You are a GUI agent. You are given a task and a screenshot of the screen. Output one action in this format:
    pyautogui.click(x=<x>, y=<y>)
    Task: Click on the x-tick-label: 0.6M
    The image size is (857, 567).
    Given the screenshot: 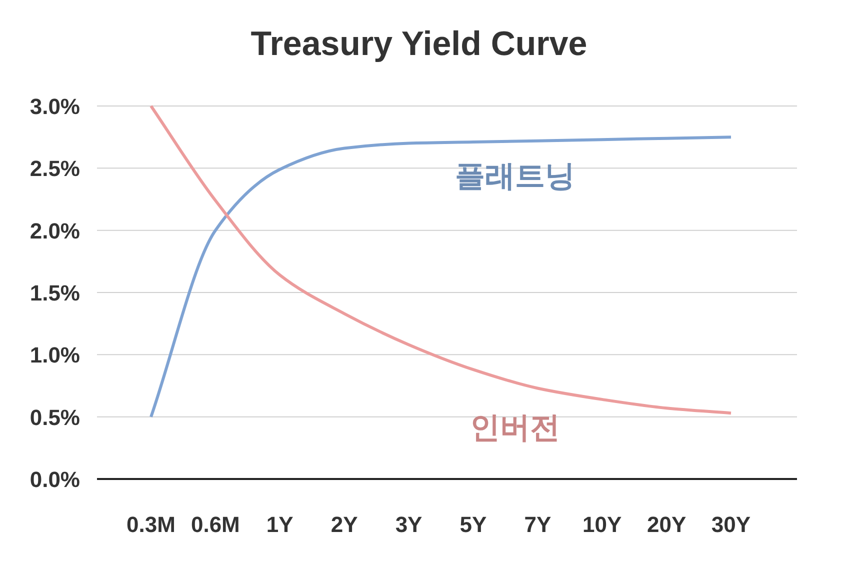 What is the action you would take?
    pyautogui.click(x=215, y=524)
    